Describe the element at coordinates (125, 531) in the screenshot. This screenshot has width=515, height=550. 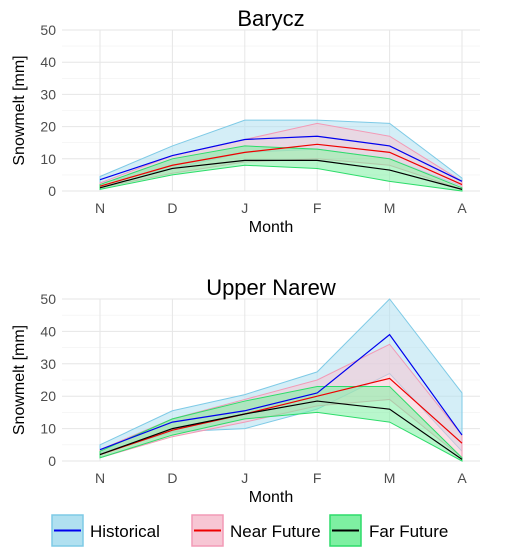
I see `legend-label-historical: Historical` at that location.